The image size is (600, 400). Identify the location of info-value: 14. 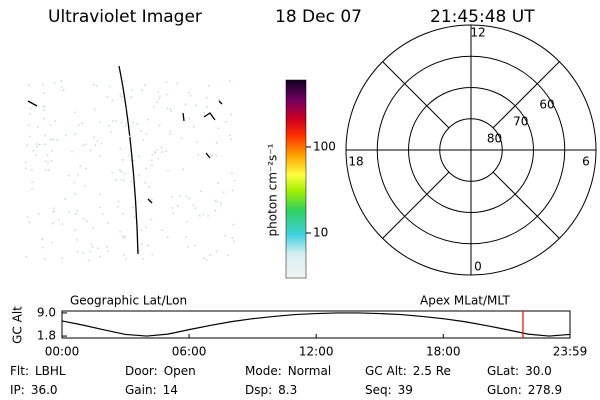
(170, 390).